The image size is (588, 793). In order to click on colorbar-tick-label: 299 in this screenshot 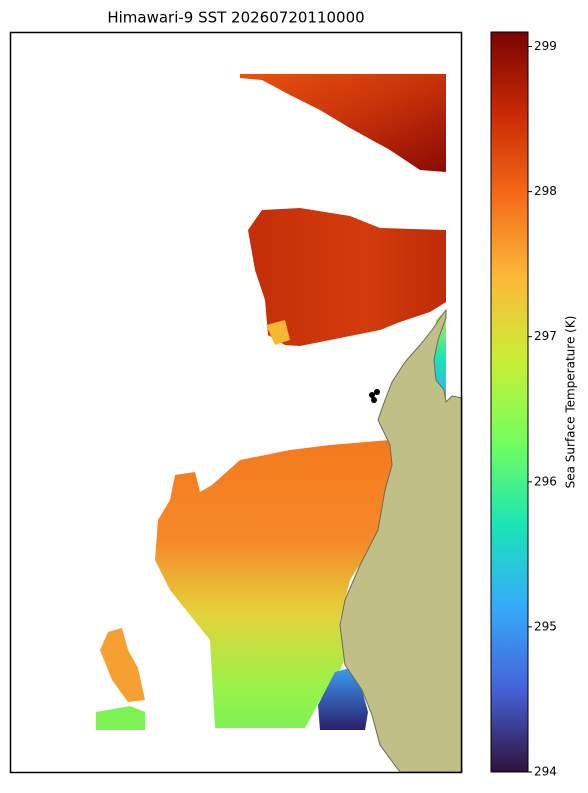, I will do `click(545, 46)`.